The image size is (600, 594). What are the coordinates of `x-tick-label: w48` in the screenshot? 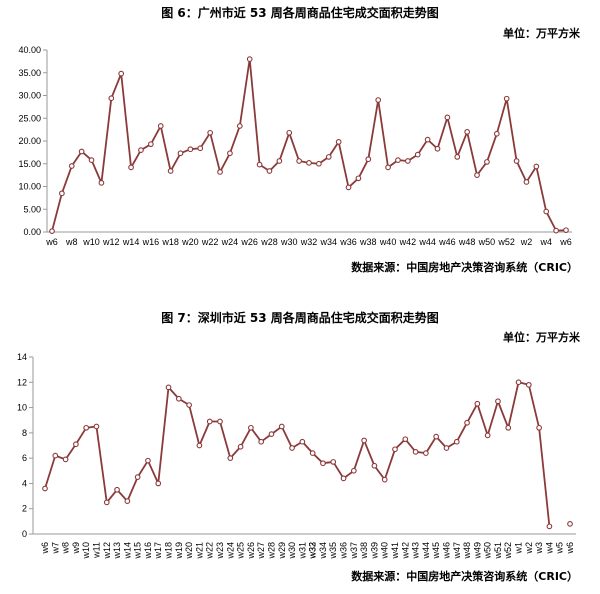 It's located at (467, 242).